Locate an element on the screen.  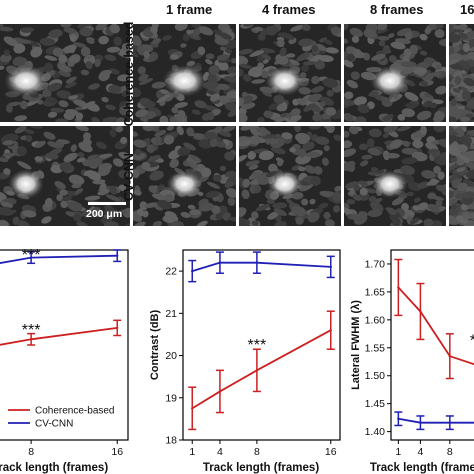
y-tick-label: 1.70 is located at coordinates (375, 264).